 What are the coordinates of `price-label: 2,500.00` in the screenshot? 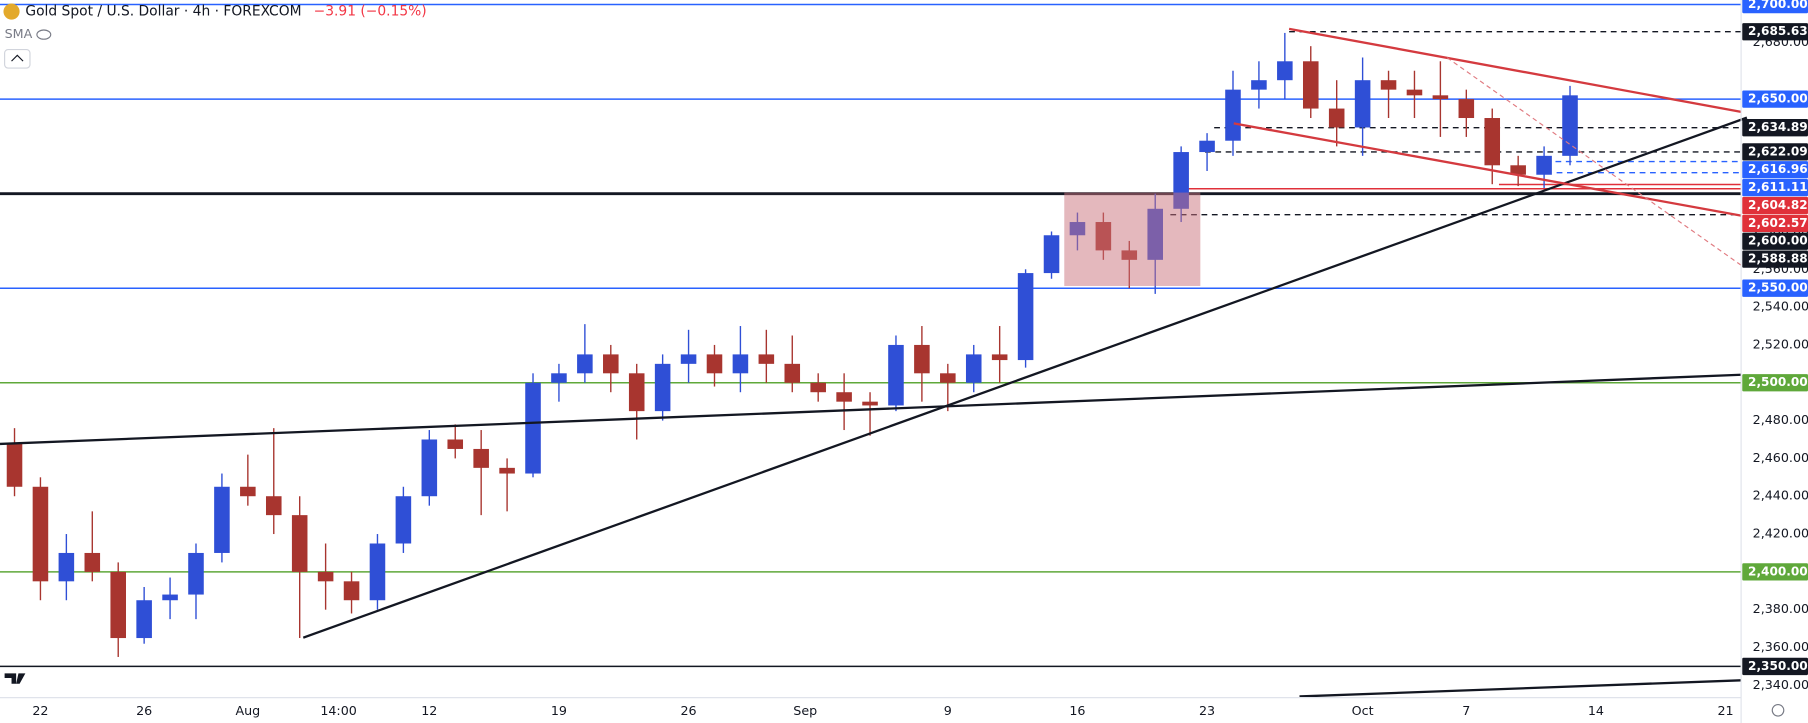 It's located at (1778, 382).